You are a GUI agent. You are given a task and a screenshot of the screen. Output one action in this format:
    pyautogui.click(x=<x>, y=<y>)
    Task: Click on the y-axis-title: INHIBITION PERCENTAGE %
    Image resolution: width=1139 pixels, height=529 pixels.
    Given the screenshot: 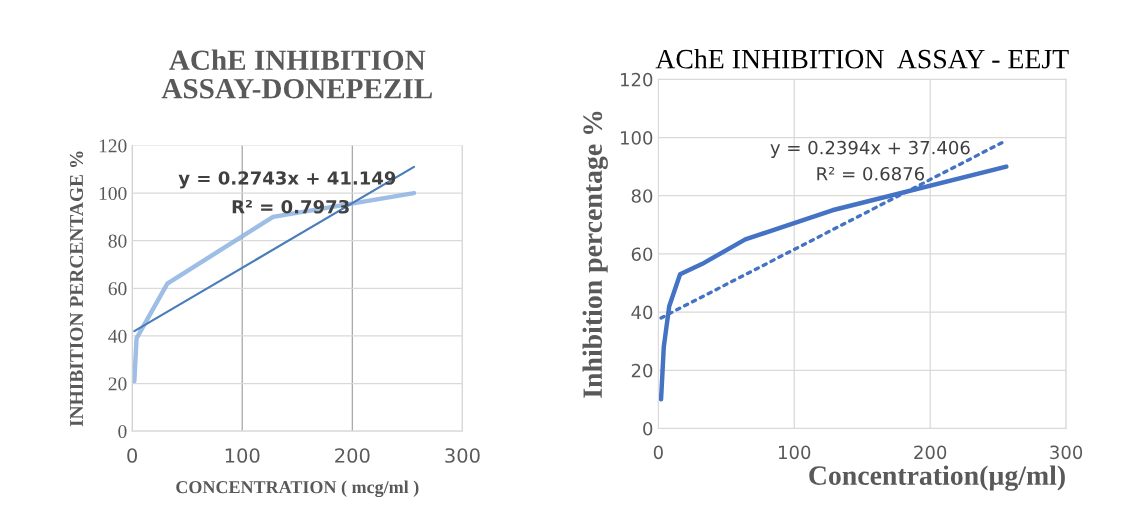 What is the action you would take?
    pyautogui.click(x=76, y=289)
    